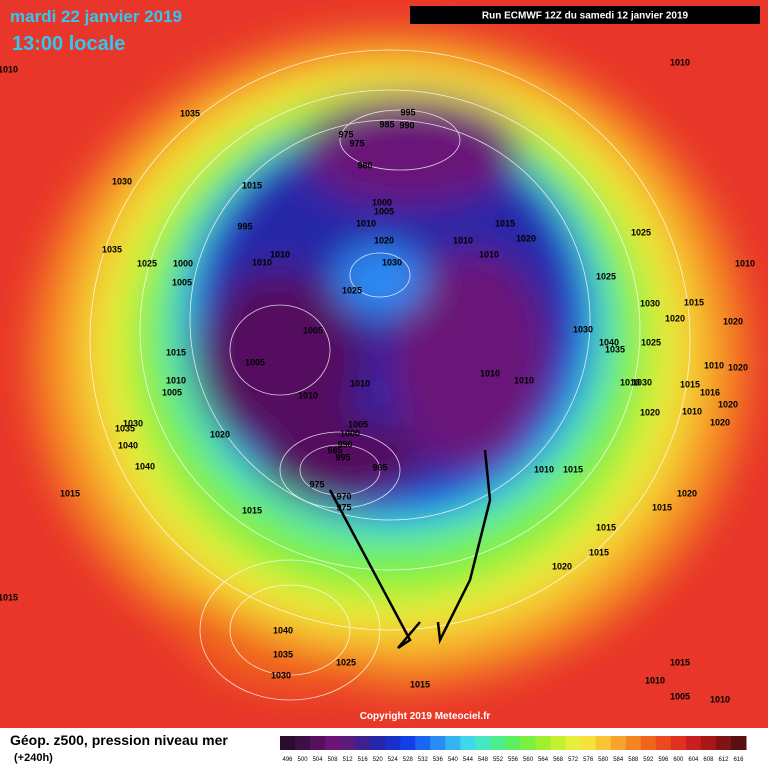 This screenshot has height=768, width=768. Describe the element at coordinates (573, 760) in the screenshot. I see `colorbar-tick-label: 572` at that location.